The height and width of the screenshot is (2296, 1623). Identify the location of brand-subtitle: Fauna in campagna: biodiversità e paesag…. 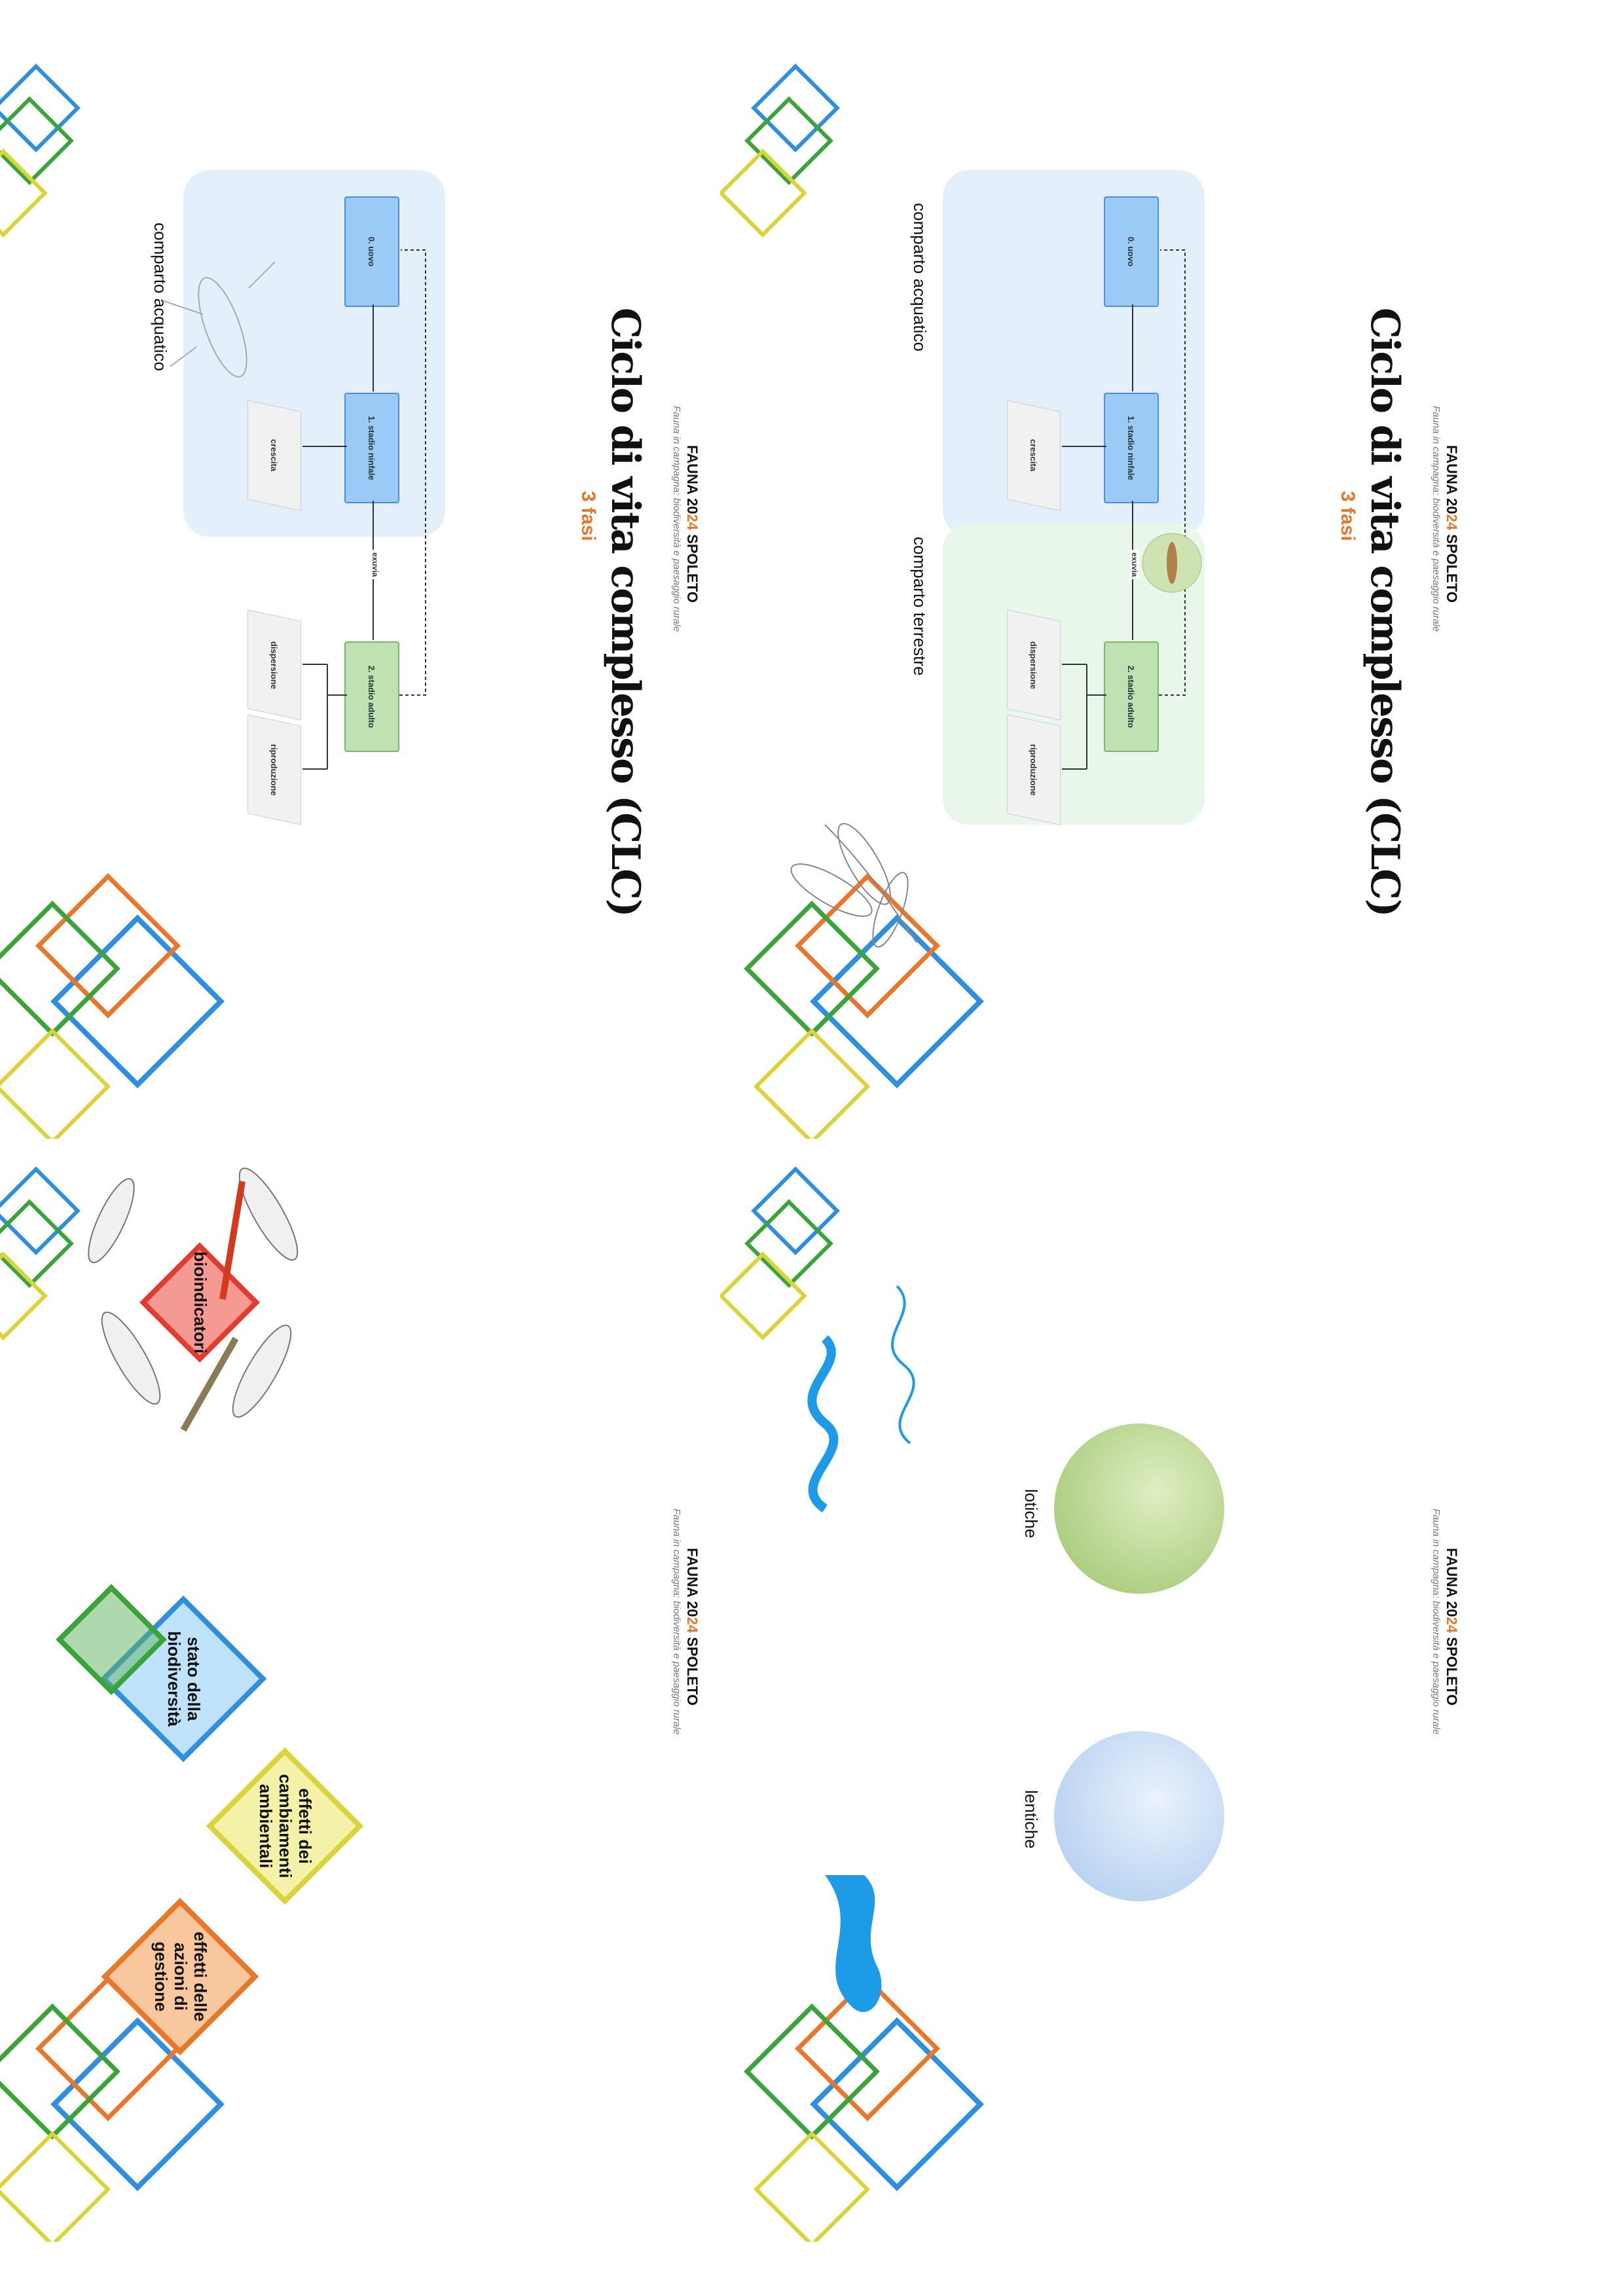
(1436, 1622).